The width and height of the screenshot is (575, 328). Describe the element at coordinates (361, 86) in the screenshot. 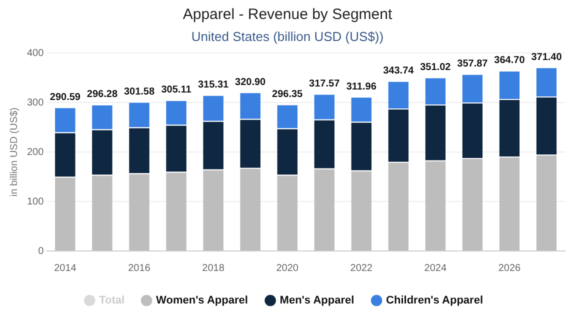

I see `total-label: 311.96` at that location.